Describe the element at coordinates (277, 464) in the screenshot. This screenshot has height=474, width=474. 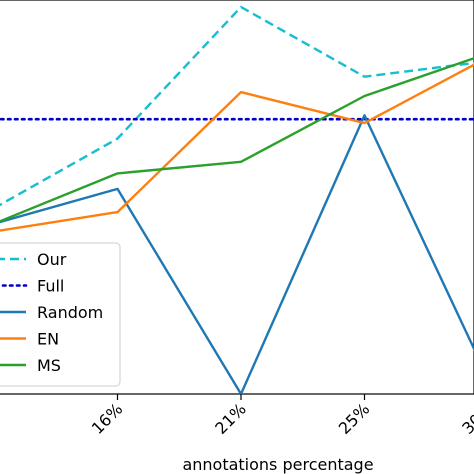
I see `x-axis-label: annotations percentage` at that location.